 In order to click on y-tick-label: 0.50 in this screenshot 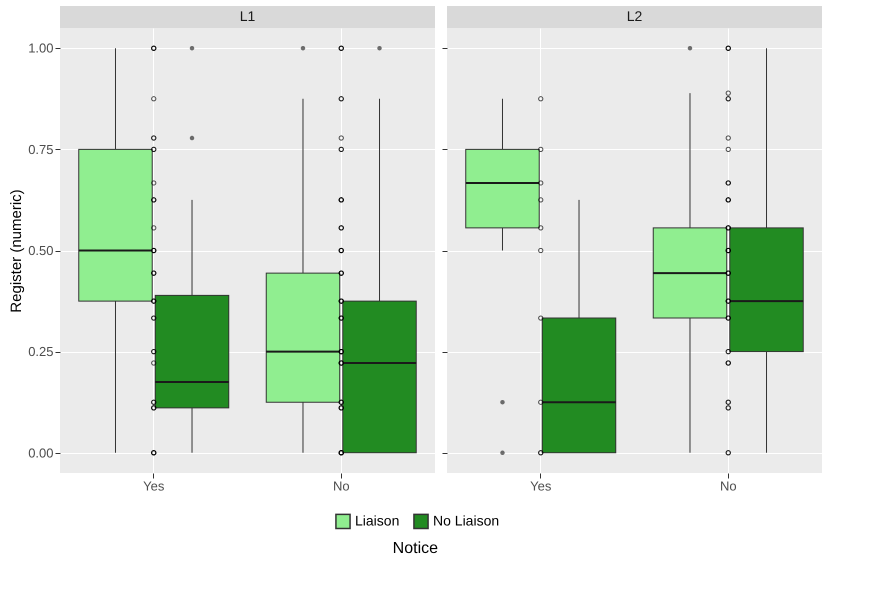, I will do `click(41, 250)`.